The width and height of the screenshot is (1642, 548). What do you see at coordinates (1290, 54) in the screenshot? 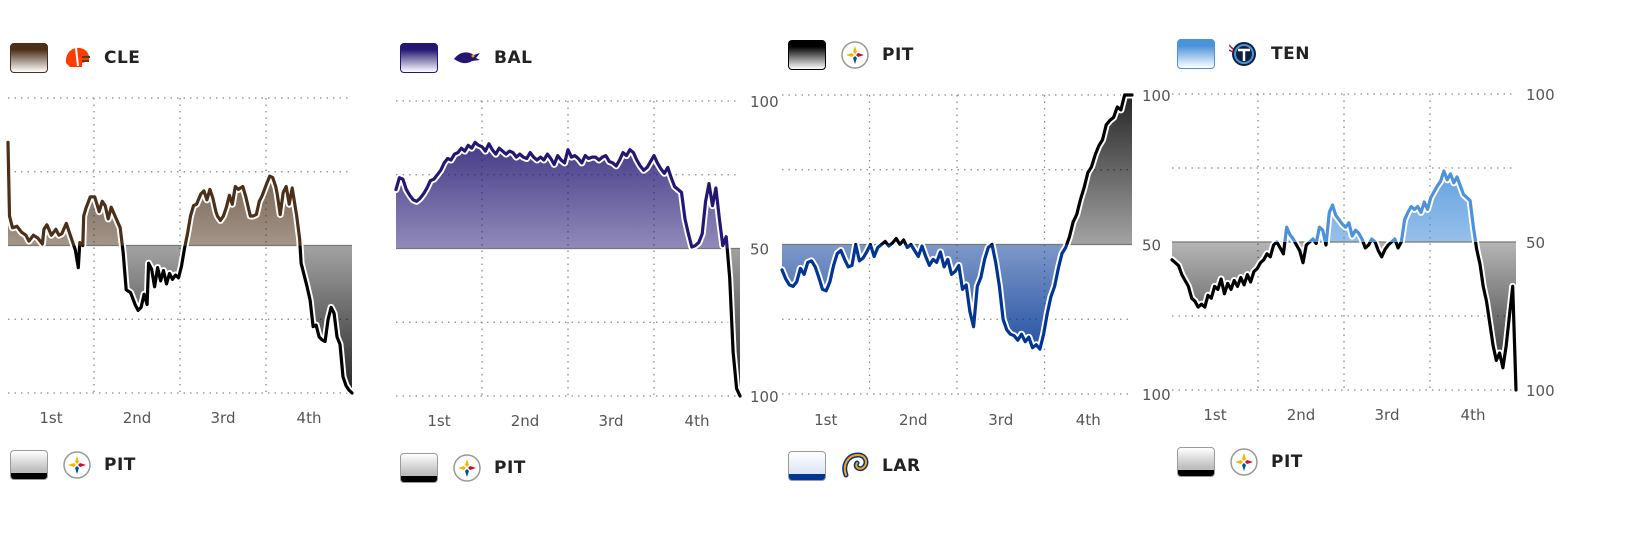
I see `top-team-abbr: TEN` at bounding box center [1290, 54].